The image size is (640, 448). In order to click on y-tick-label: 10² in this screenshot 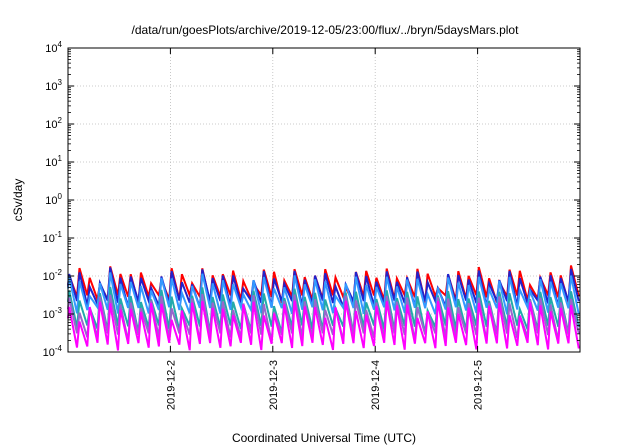, I will do `click(53, 123)`.